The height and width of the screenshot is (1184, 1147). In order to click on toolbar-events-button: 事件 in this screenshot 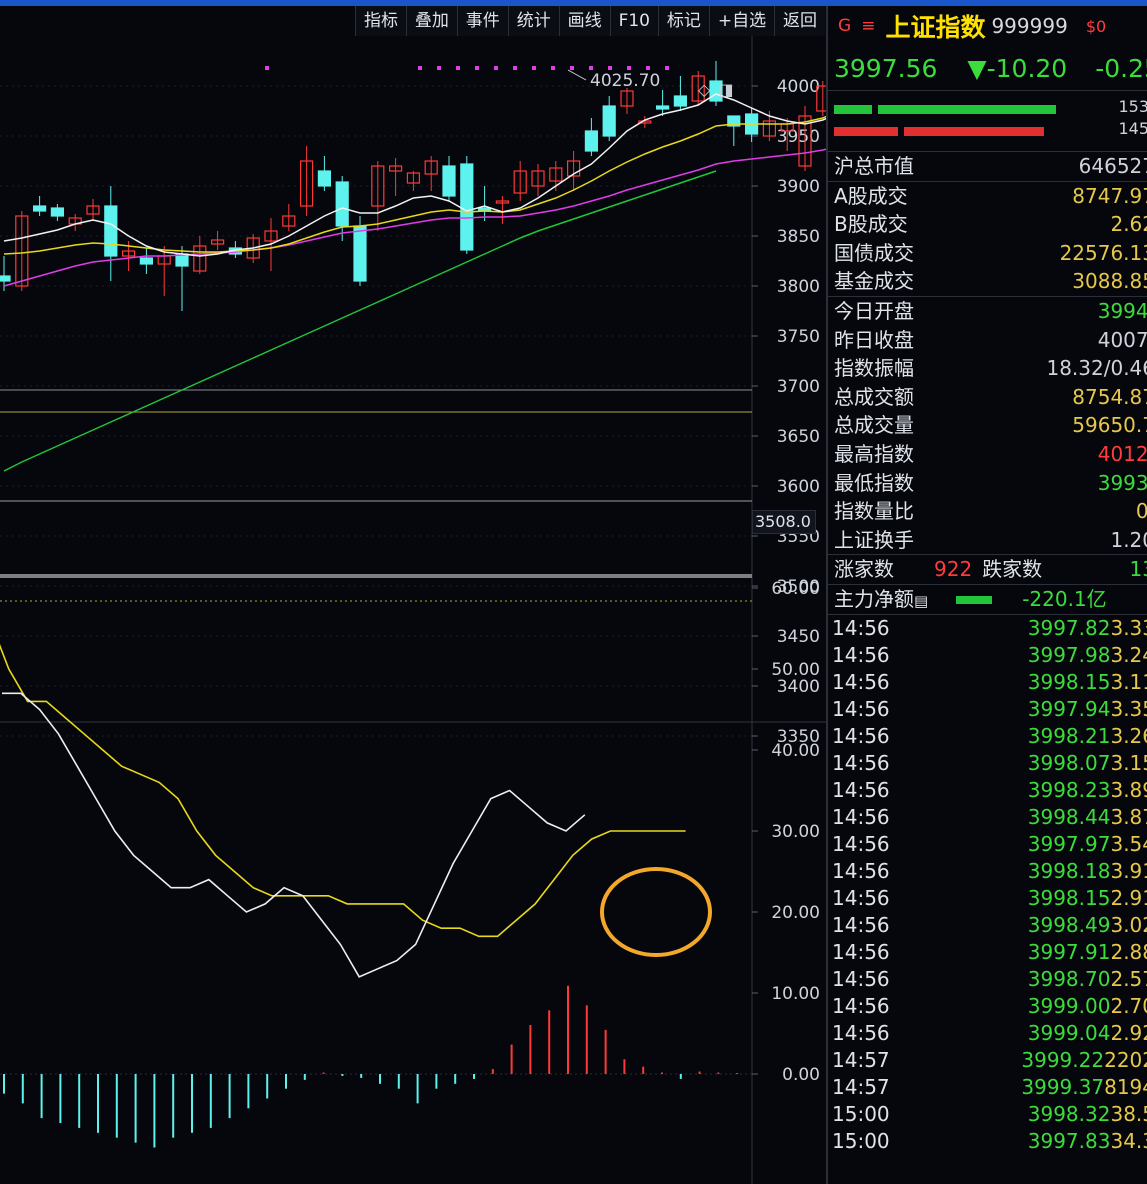, I will do `click(482, 21)`.